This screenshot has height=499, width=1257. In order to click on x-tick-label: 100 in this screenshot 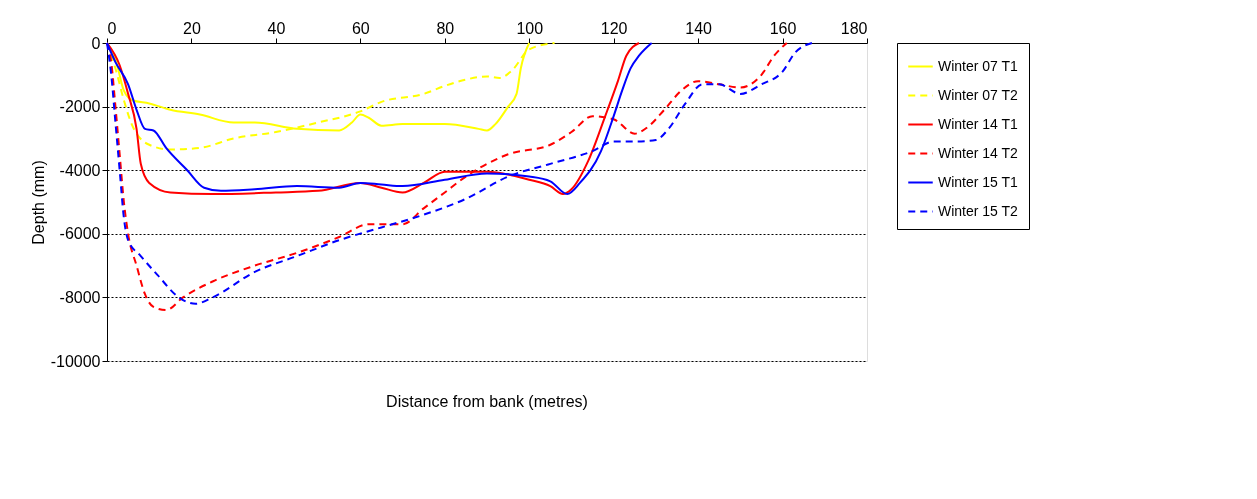, I will do `click(530, 28)`.